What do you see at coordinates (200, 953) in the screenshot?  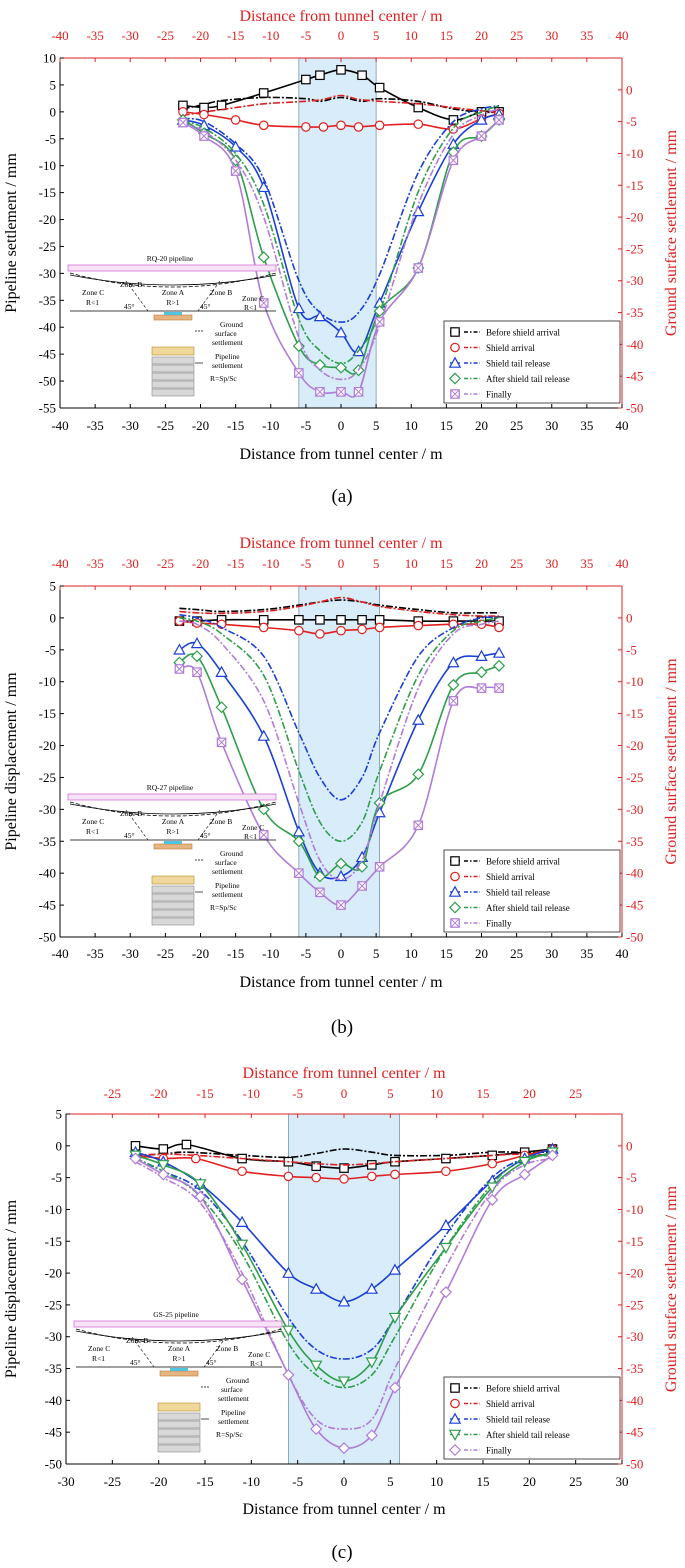 I see `x-tick-label: -20` at bounding box center [200, 953].